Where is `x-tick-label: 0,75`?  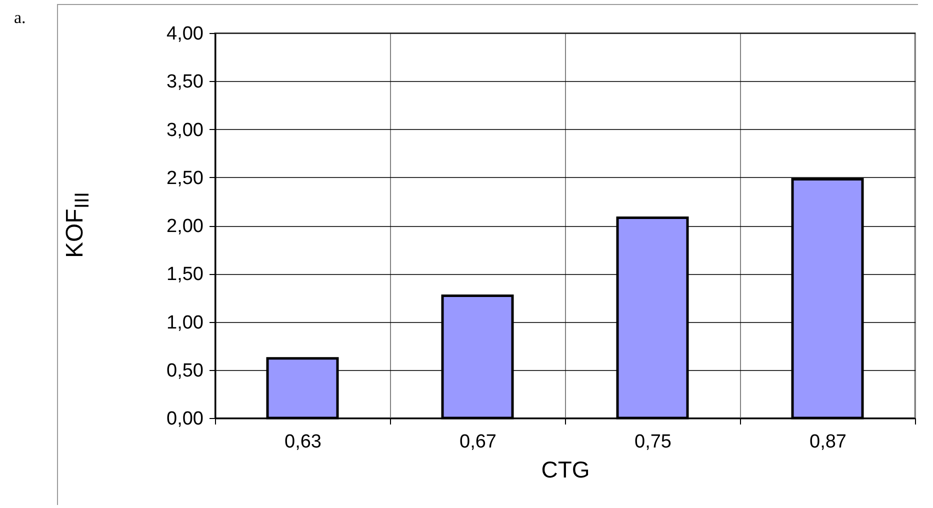
x-tick-label: 0,75 is located at coordinates (653, 442).